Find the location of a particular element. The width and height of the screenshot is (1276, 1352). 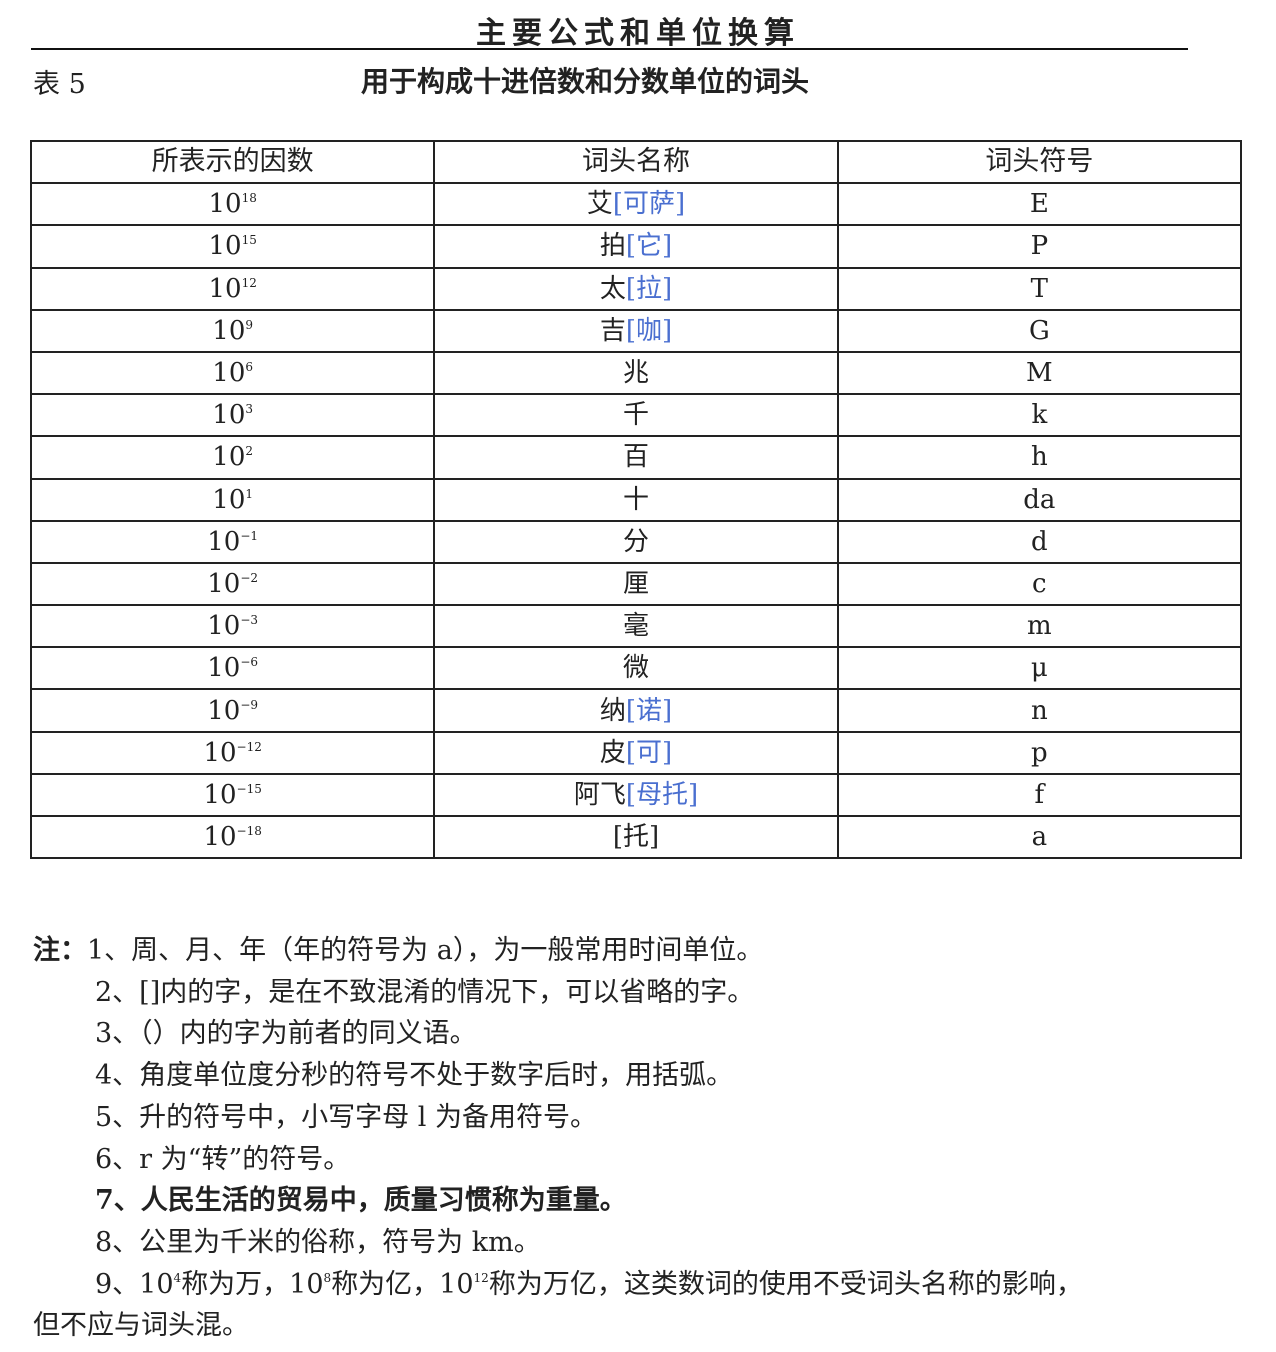

column-header: 所表示的因数 is located at coordinates (232, 162).